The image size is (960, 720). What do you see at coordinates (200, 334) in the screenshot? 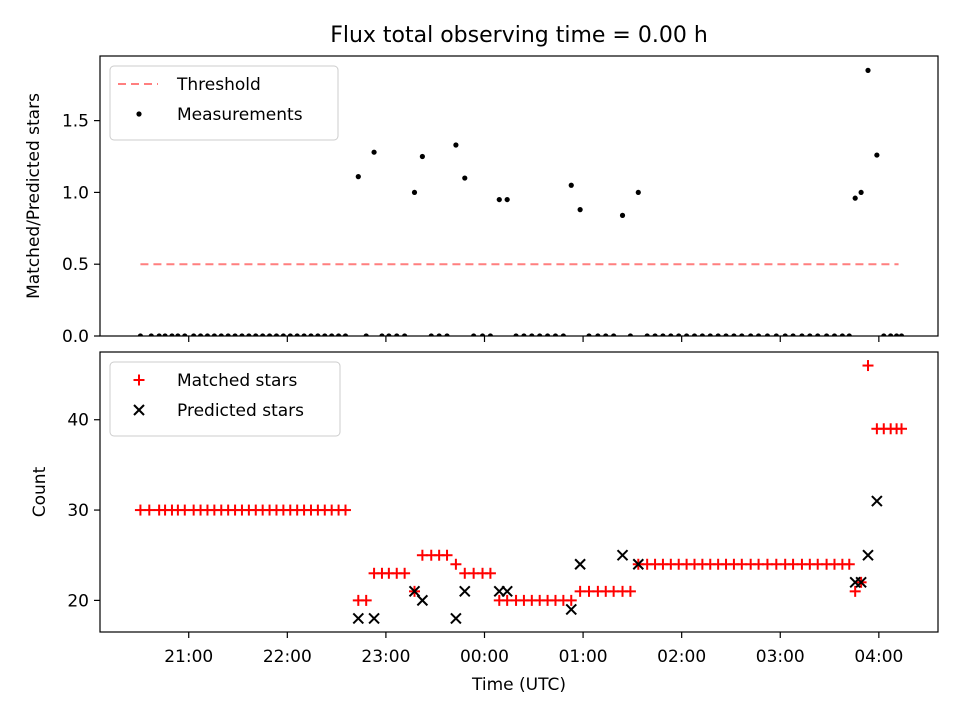
I see `measurements-point-8-shape` at bounding box center [200, 334].